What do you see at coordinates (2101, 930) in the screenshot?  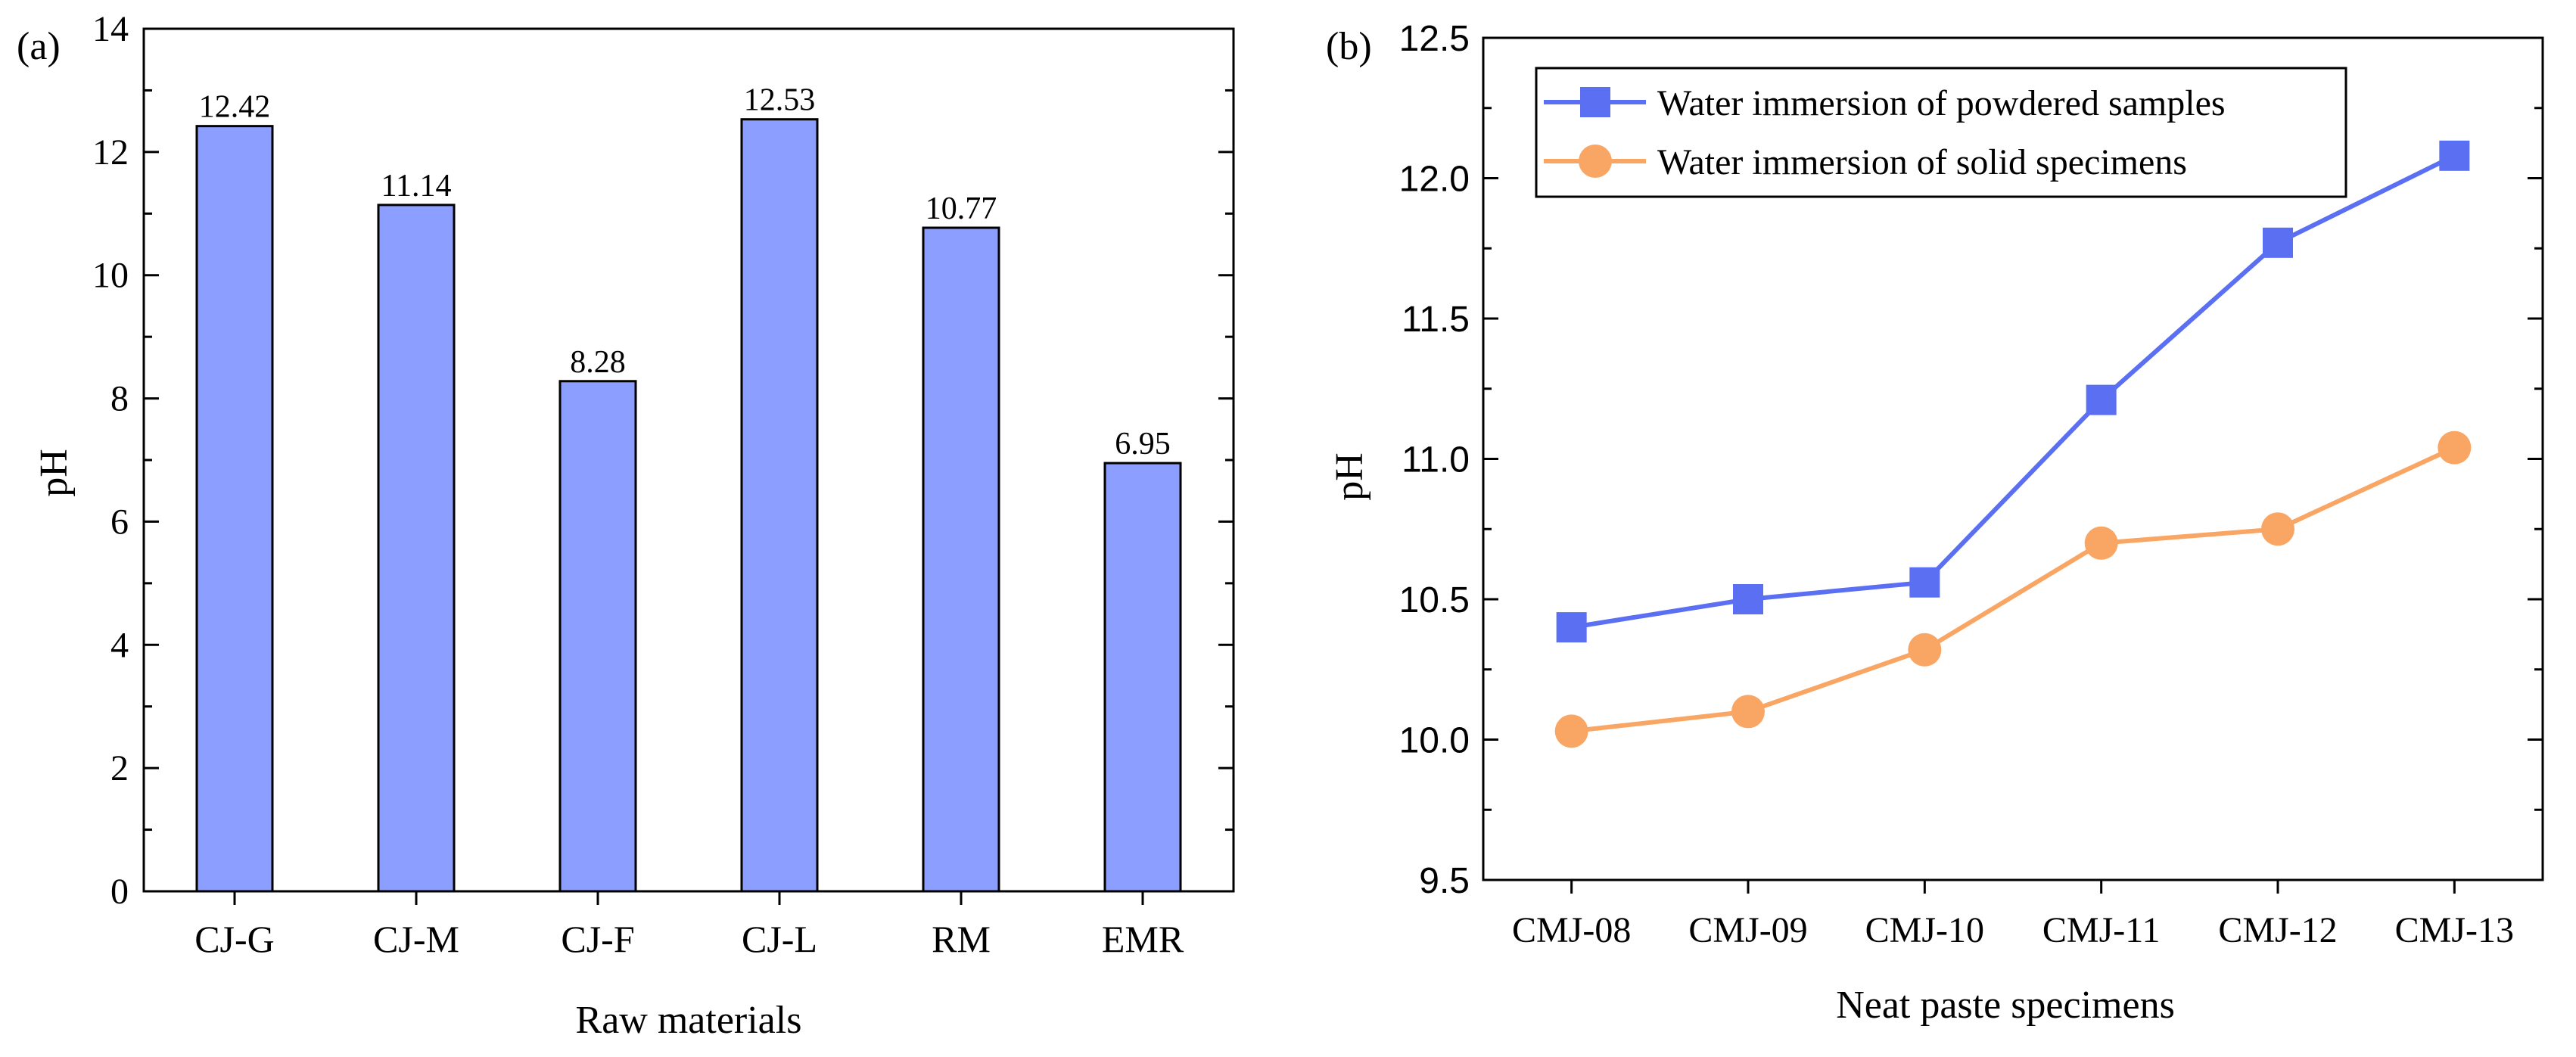 I see `x-tick-label: CMJ-11` at bounding box center [2101, 930].